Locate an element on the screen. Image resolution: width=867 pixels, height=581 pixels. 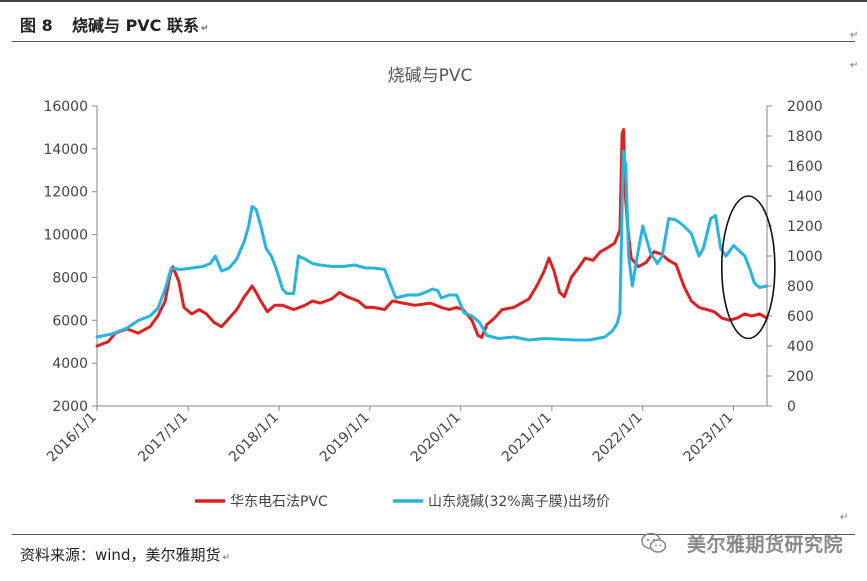
y-left-tick-label: 14000 is located at coordinates (65, 150).